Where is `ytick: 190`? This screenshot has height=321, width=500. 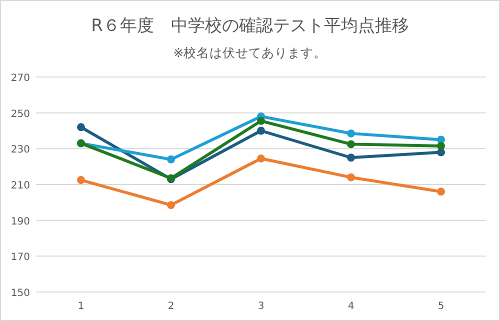
ytick: 190 is located at coordinates (20, 222).